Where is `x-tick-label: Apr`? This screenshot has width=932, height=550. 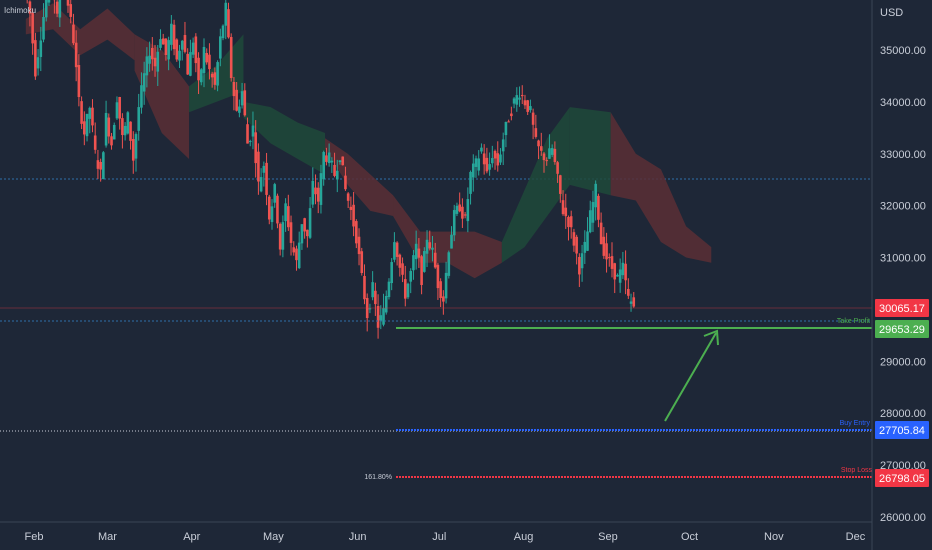 x-tick-label: Apr is located at coordinates (191, 537).